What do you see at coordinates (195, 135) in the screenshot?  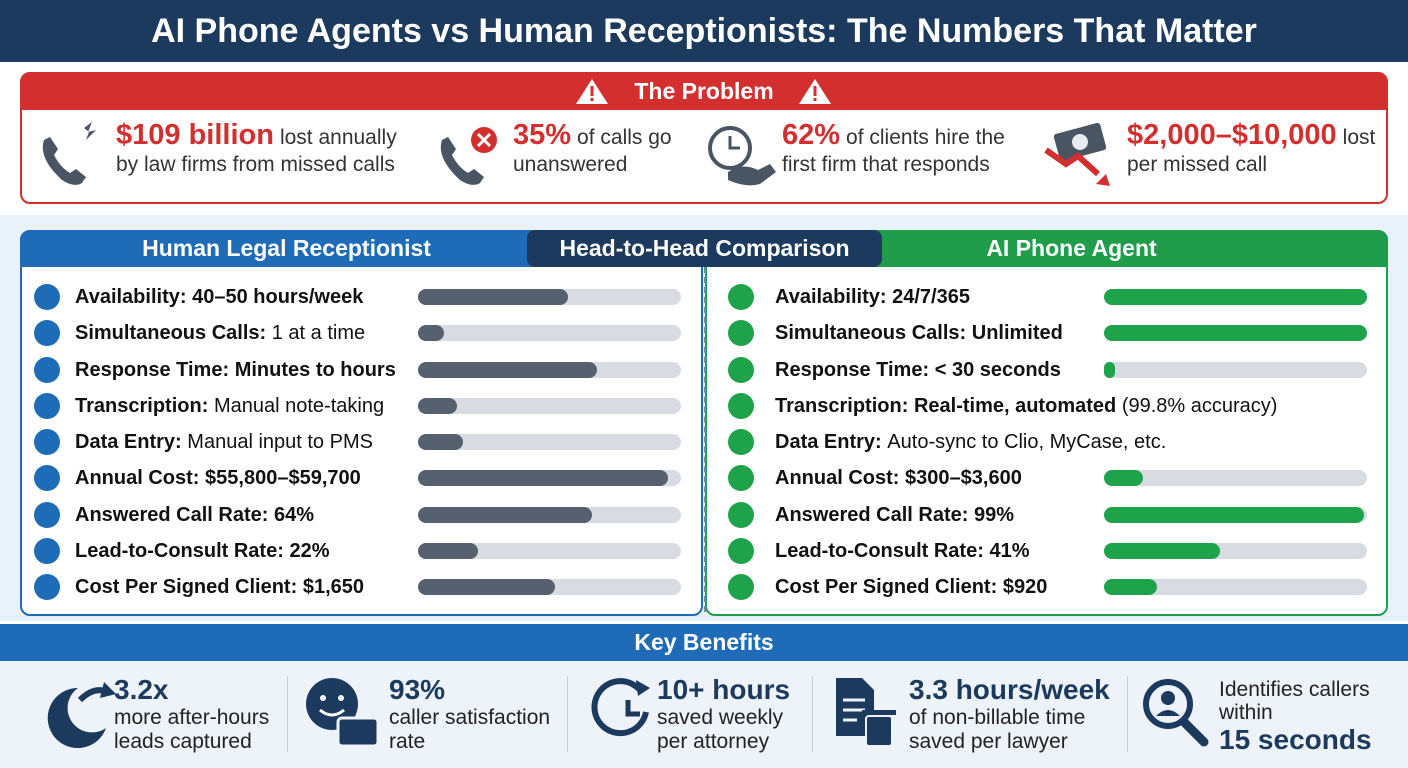 I see `problem-highlight: $109 billion` at bounding box center [195, 135].